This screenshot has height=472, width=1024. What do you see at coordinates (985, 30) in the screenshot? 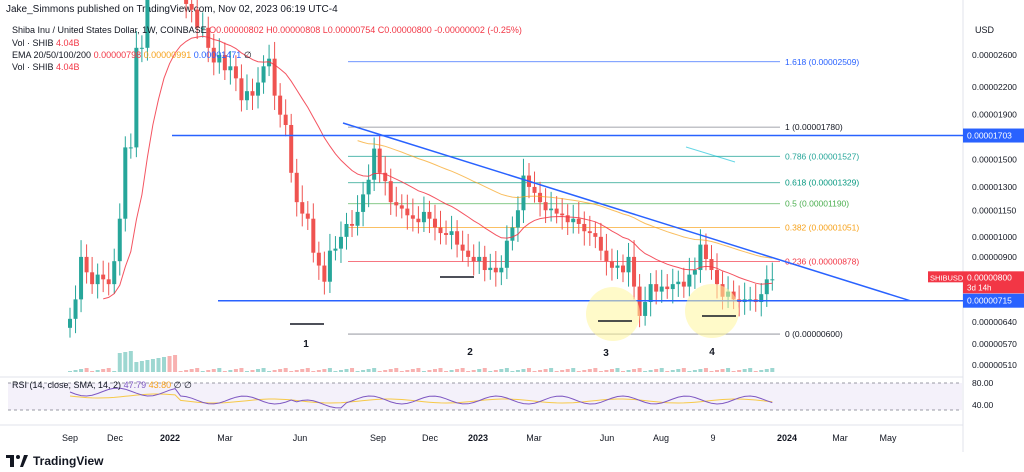
I see `currency-label: USD` at bounding box center [985, 30].